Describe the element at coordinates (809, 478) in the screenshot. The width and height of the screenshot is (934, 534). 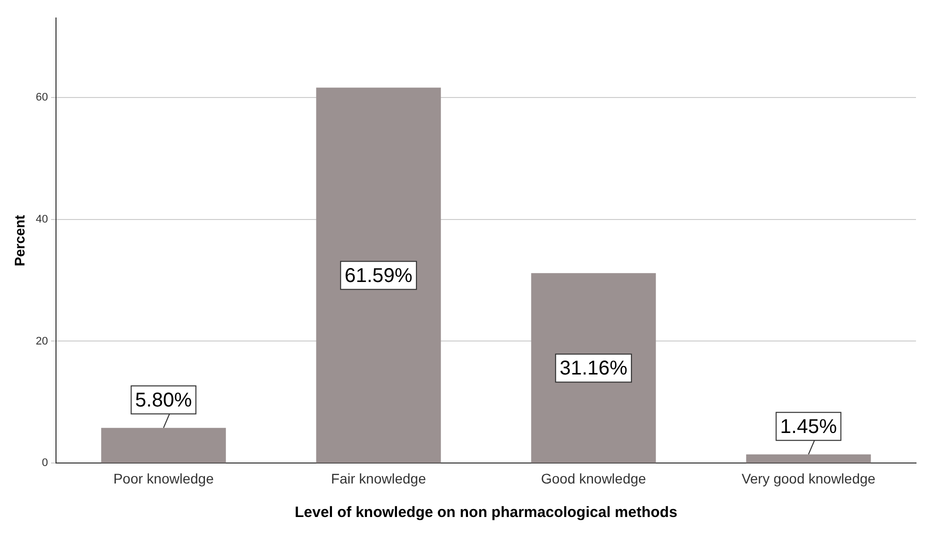
I see `x-tick-label: Very good knowledge` at that location.